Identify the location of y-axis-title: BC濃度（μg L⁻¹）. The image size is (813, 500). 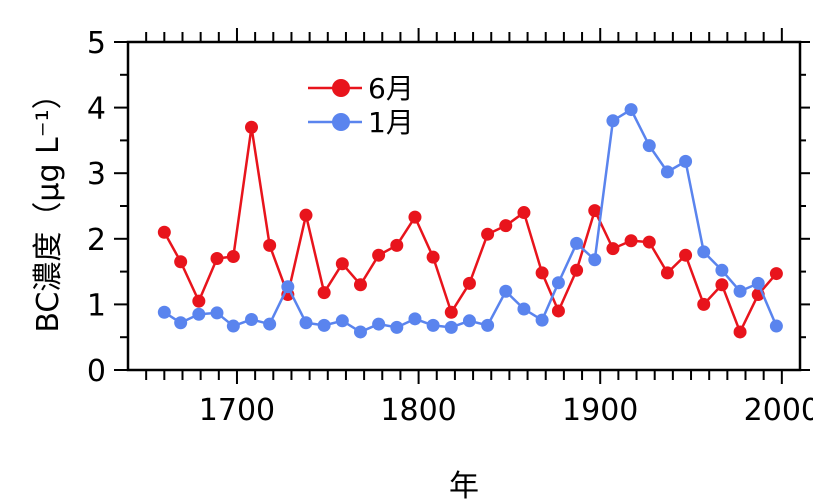
(48, 205).